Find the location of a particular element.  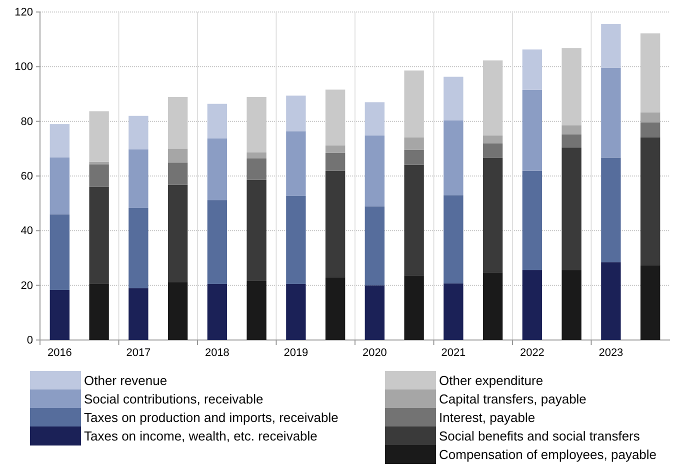

legend-label: Taxes on income, wealth, etc. receivable is located at coordinates (201, 436).